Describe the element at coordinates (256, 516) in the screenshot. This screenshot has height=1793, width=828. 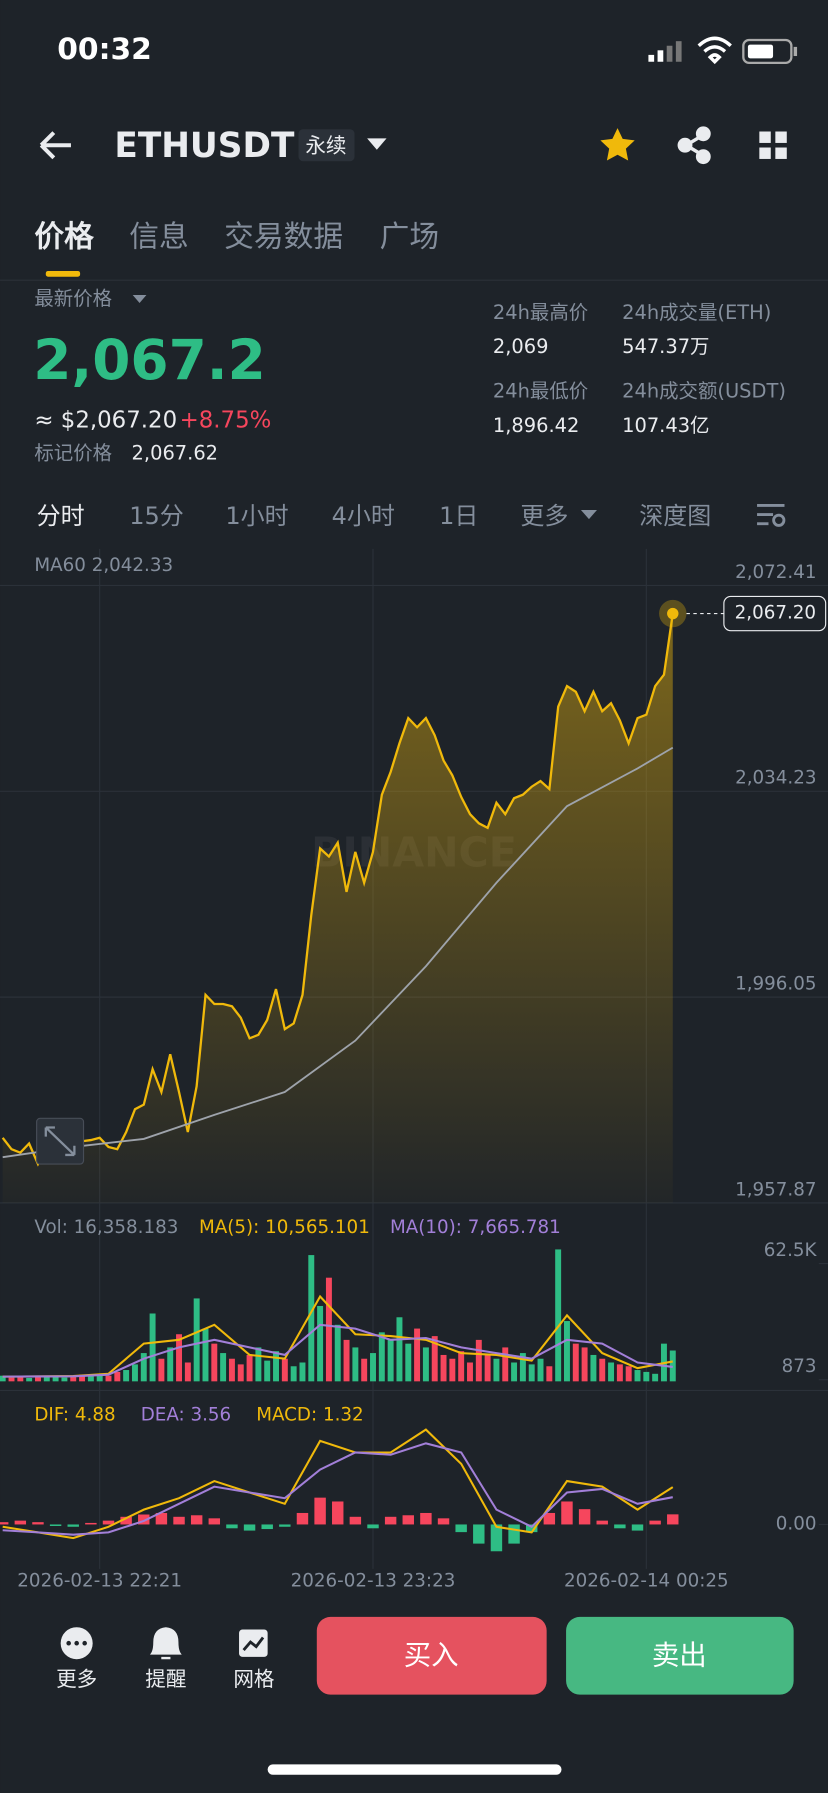
I see `interval: 1小时` at that location.